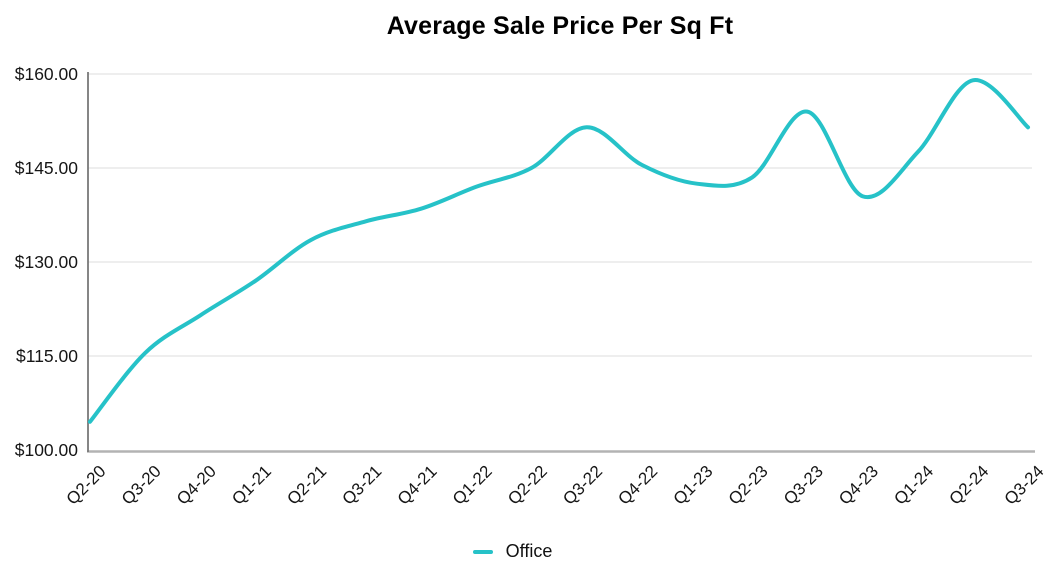 The height and width of the screenshot is (569, 1061). I want to click on x-axis-tick-label: Q1-21, so click(251, 485).